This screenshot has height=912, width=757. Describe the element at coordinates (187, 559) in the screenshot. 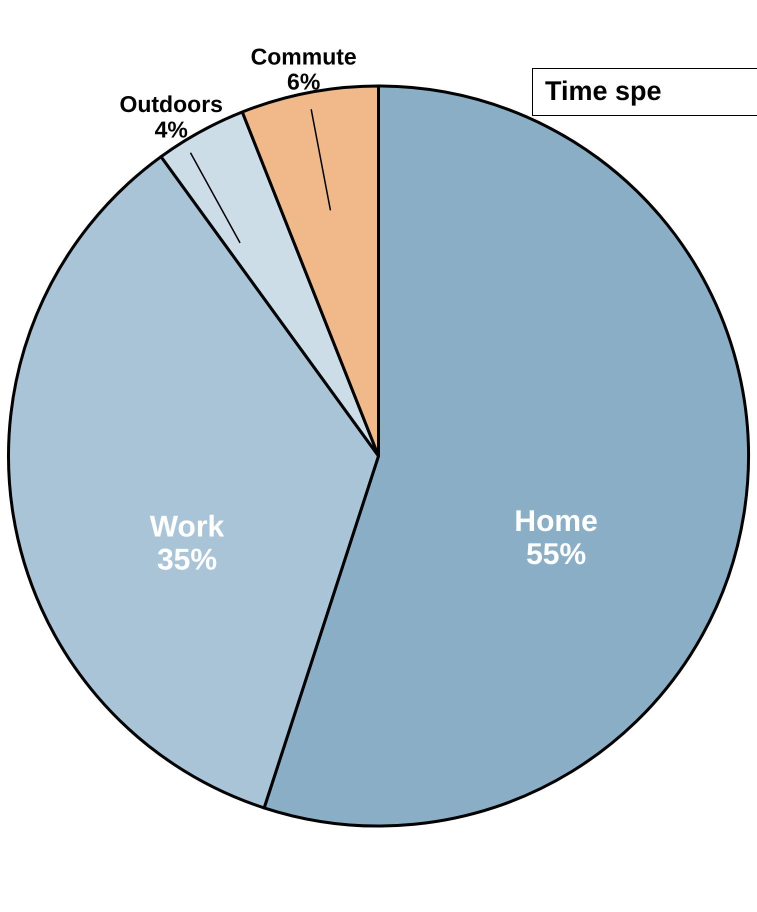

I see `data-label: 35%` at that location.